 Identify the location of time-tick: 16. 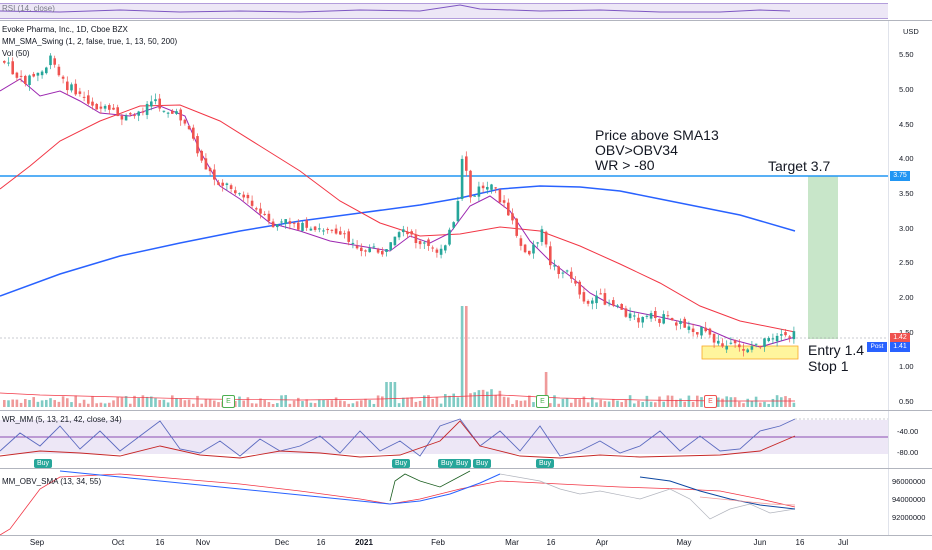
(800, 542).